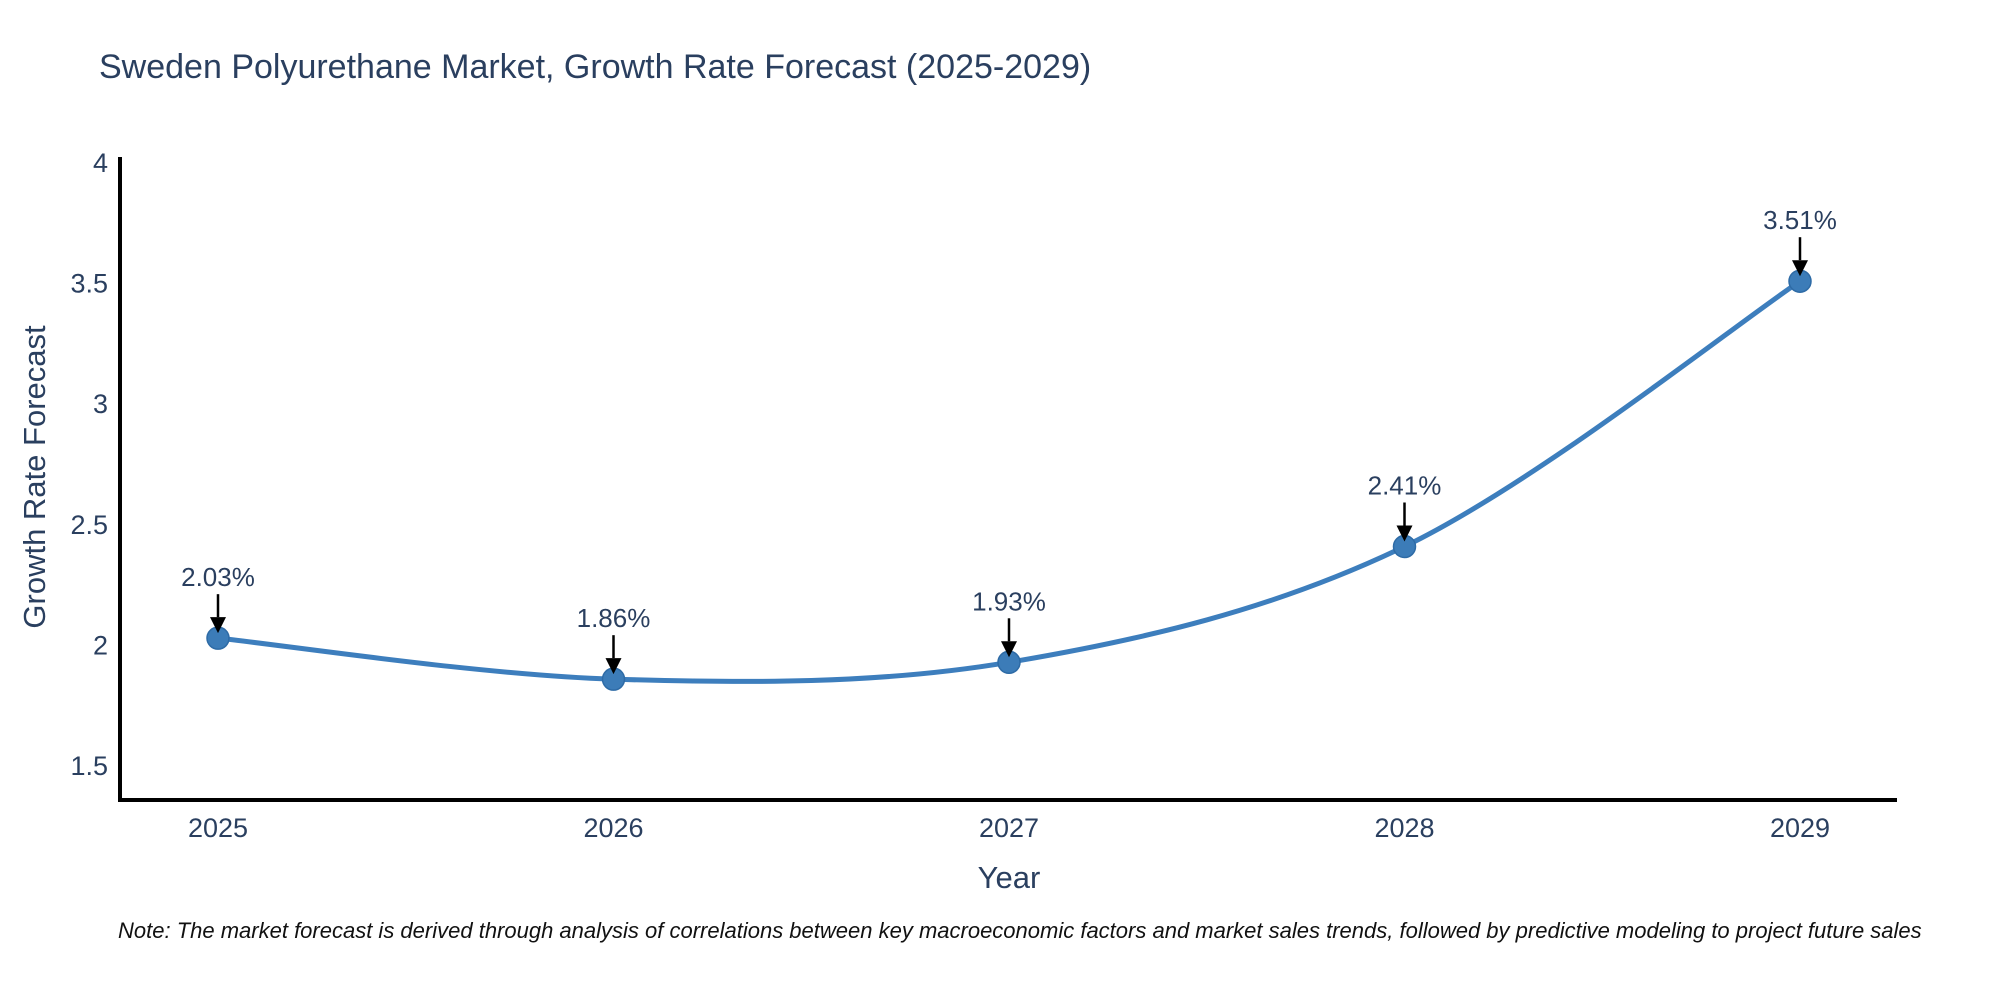  I want to click on annotation-label: 1.93%, so click(1009, 601).